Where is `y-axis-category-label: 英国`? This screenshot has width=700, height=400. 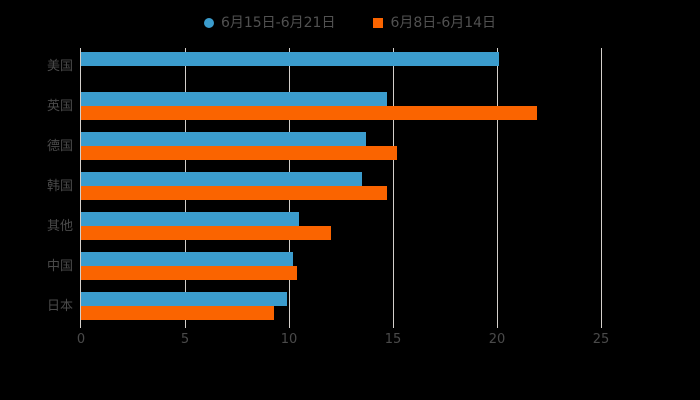
y-axis-category-label: 英国 is located at coordinates (59, 106).